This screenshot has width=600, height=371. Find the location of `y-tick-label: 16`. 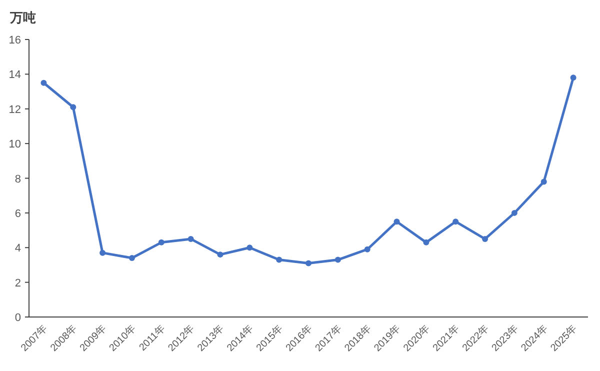

y-tick-label: 16 is located at coordinates (14, 40).